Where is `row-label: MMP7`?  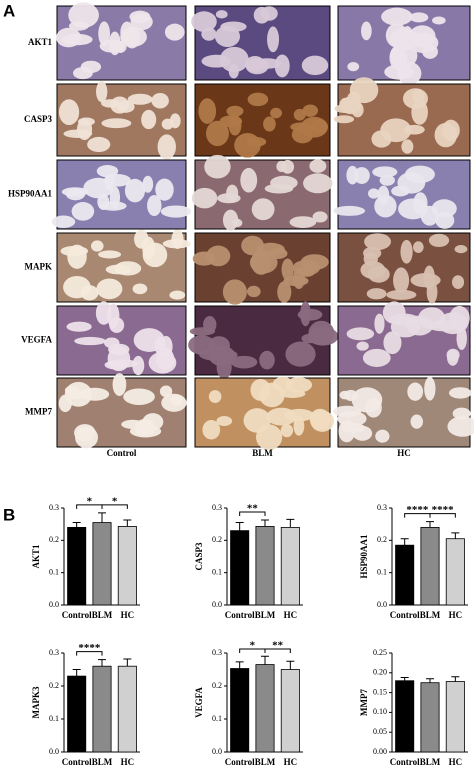 row-label: MMP7 is located at coordinates (38, 412).